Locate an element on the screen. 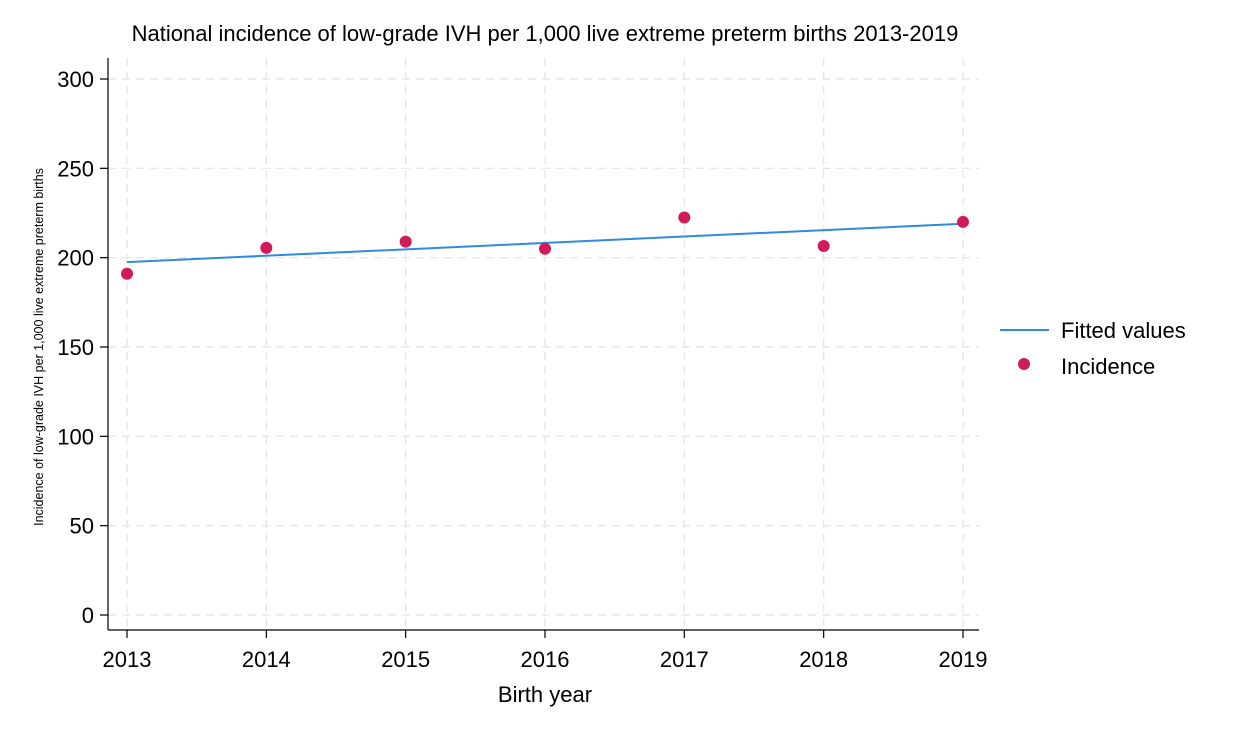  incidence-point-2014 is located at coordinates (266, 247).